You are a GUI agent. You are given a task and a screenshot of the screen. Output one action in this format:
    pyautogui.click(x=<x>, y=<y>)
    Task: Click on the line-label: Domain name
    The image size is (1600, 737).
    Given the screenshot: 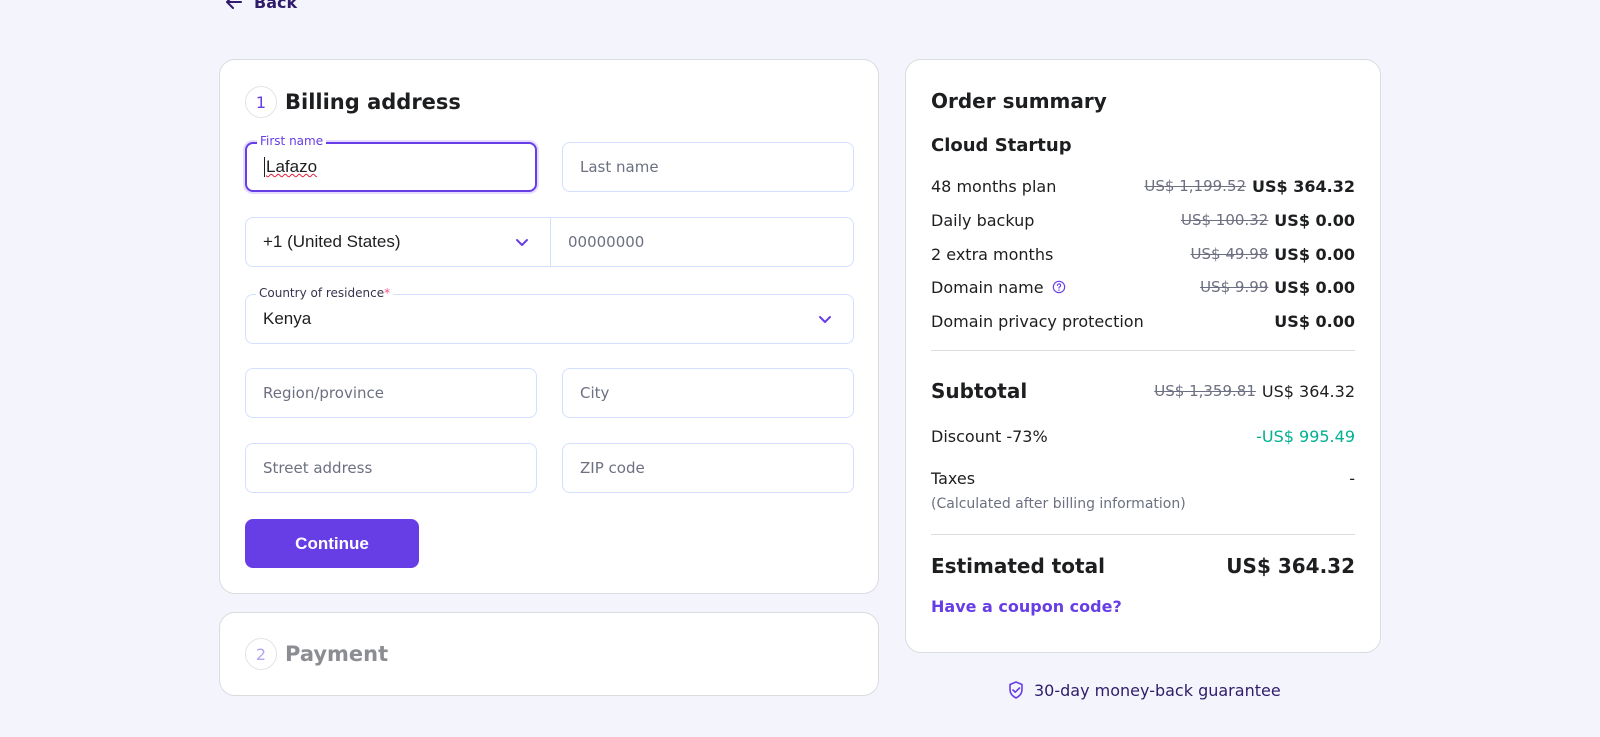 What is the action you would take?
    pyautogui.click(x=987, y=287)
    